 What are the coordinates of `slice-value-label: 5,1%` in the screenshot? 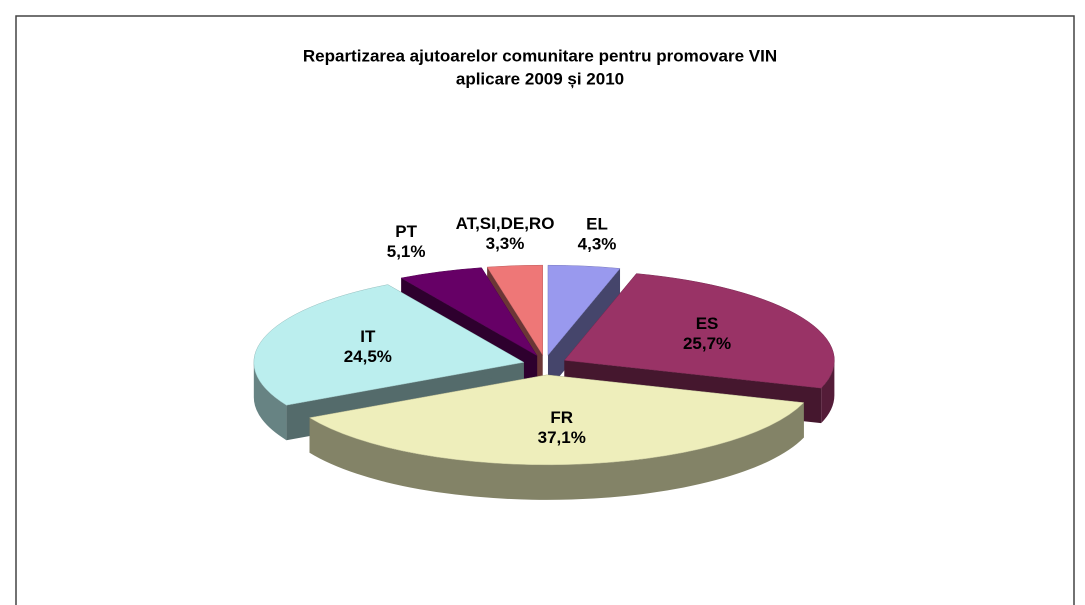 It's located at (406, 251).